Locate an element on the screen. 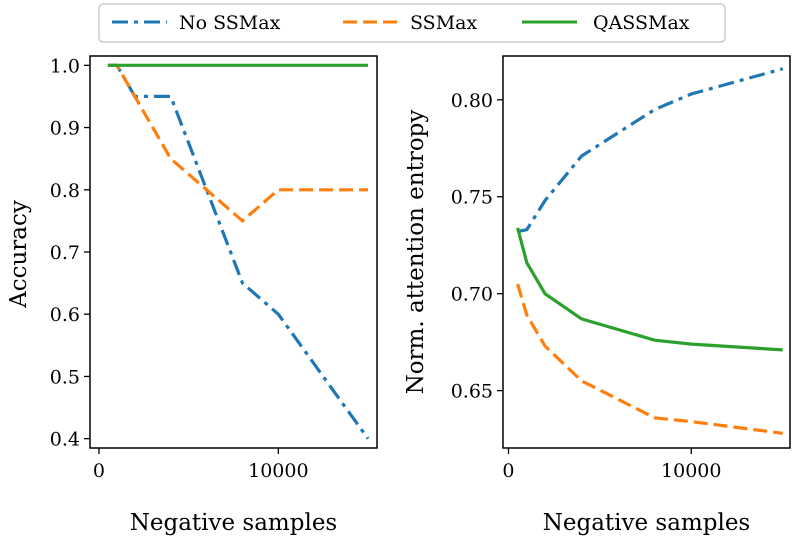  accuracy-ytick-label: 0.7 is located at coordinates (65, 253).